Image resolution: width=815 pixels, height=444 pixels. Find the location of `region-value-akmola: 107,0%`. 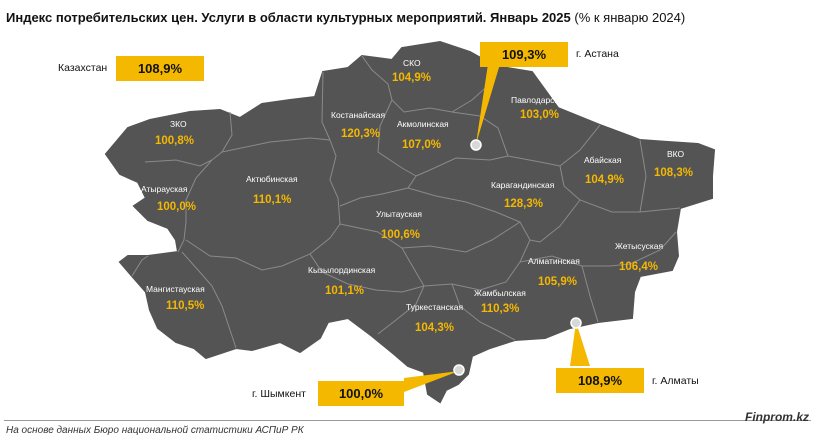

region-value-akmola: 107,0% is located at coordinates (421, 145).